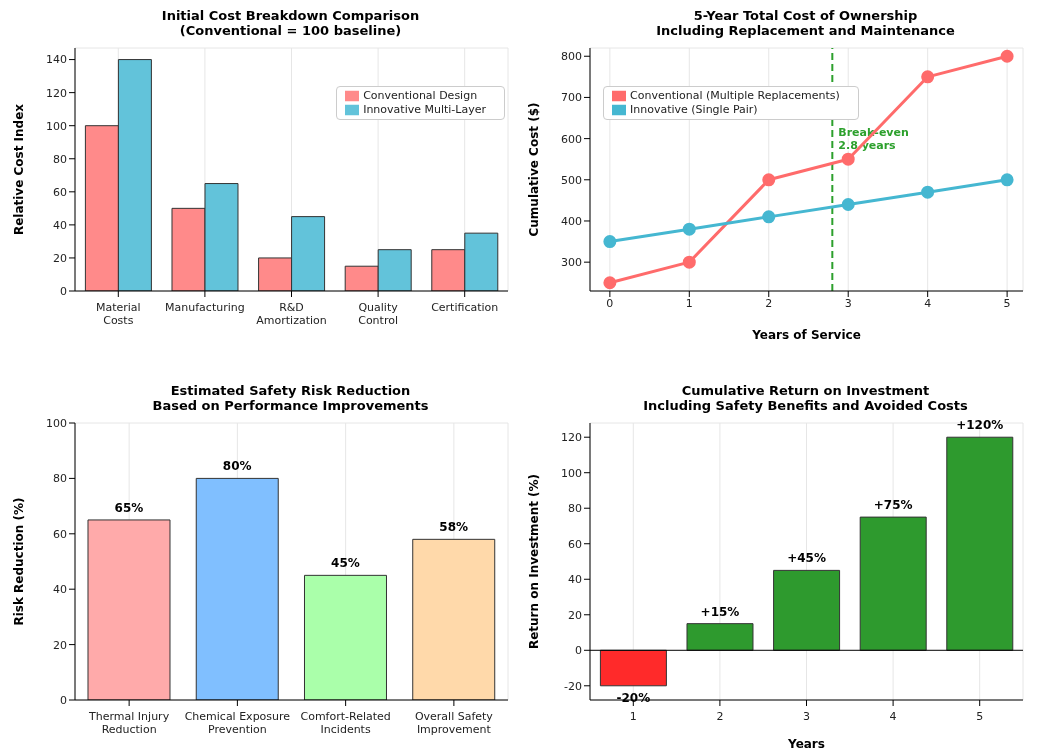  I want to click on chart-title: Cumulative Return on Investment Including Safety Benefits and Avoided Costs, so click(805, 398).